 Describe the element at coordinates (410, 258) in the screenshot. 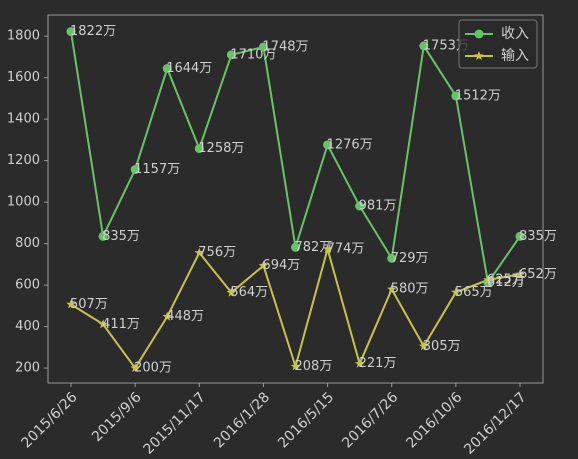

I see `data-label: 729万` at that location.